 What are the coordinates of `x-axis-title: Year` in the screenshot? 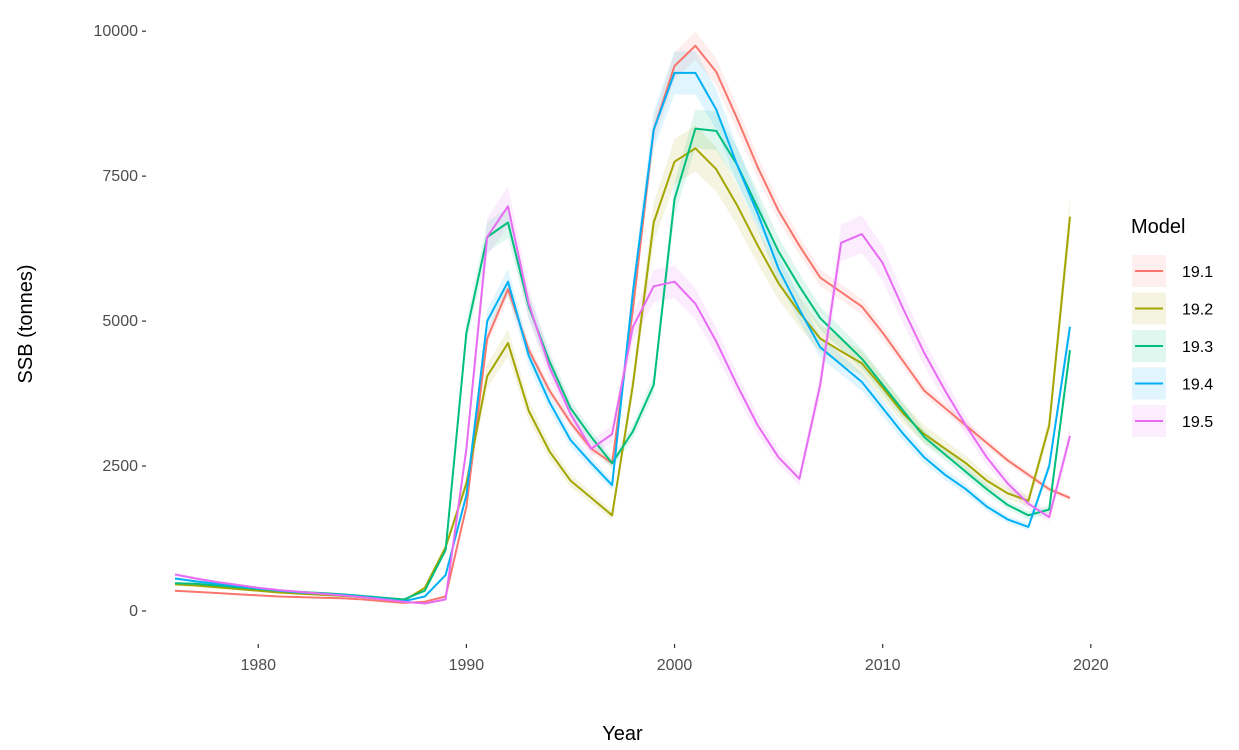 It's located at (622, 734).